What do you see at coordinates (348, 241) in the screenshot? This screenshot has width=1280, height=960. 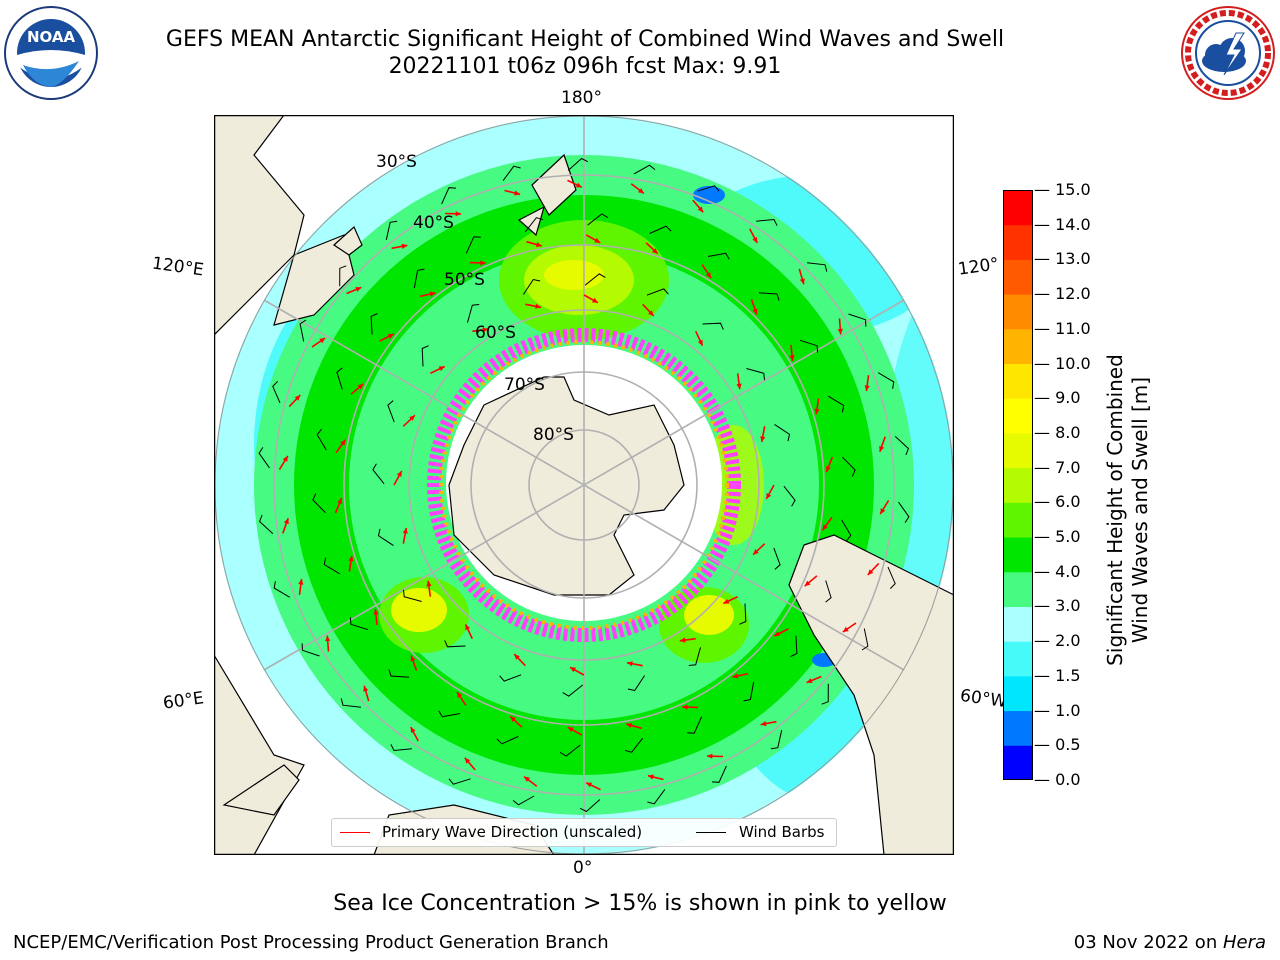 I see `land-tasmania` at bounding box center [348, 241].